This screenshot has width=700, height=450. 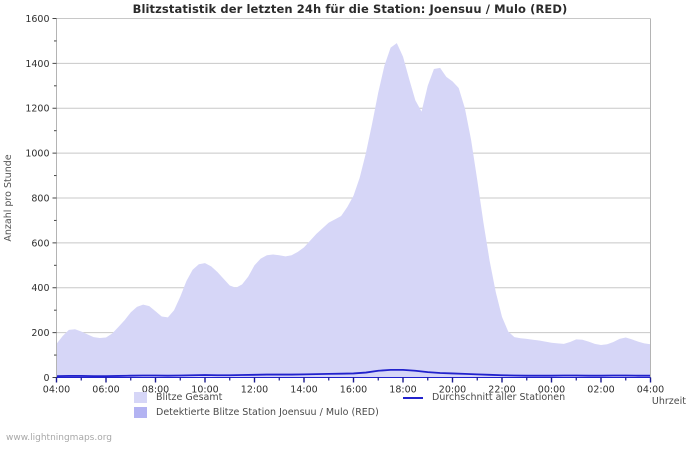 I want to click on svg-text: 12:00, so click(x=254, y=390).